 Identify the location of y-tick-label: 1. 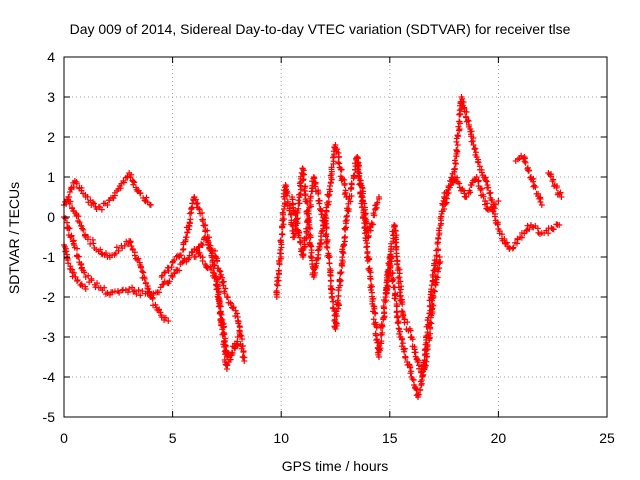
(51, 177).